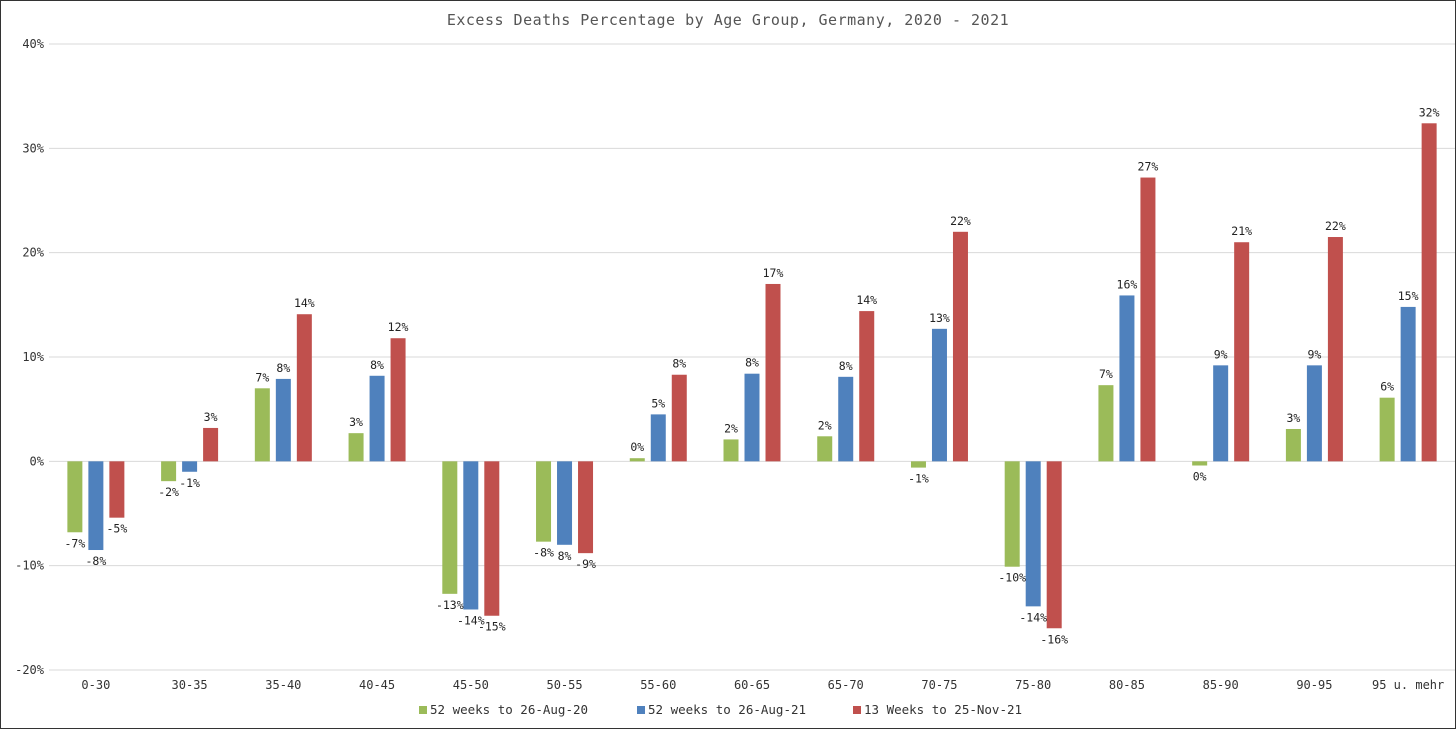 This screenshot has height=729, width=1456. I want to click on x-tick-label: 60-65, so click(752, 685).